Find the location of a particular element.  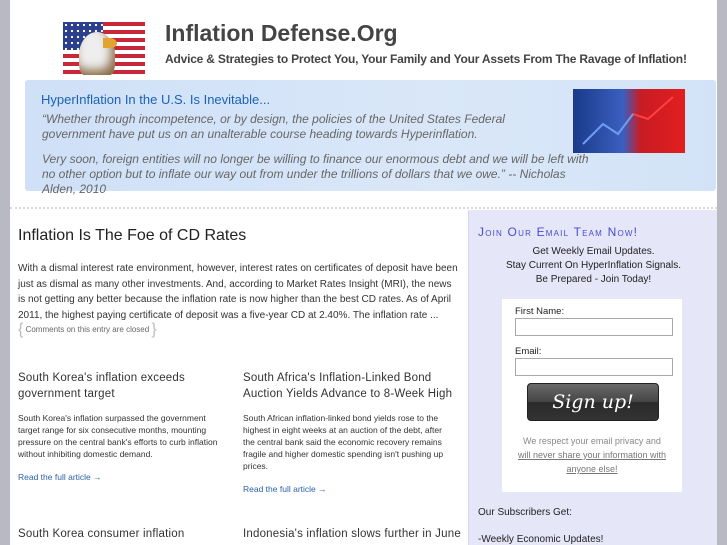

article-card: South Korea consumer inflation is located at coordinates (123, 535).